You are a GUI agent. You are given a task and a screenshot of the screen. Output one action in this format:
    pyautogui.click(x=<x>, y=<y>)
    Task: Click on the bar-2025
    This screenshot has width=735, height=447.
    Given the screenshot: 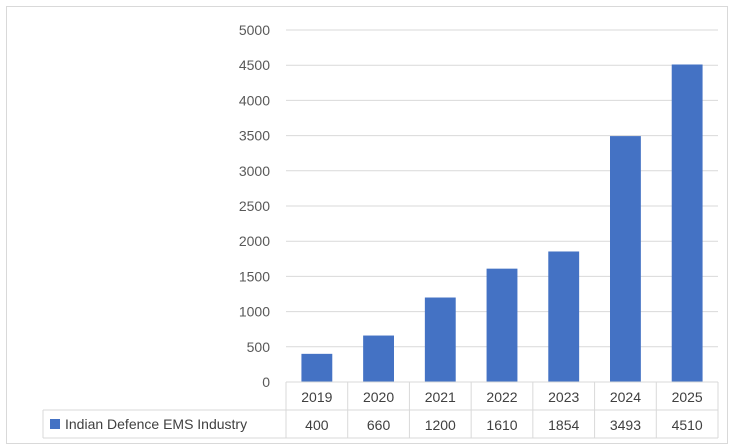 What is the action you would take?
    pyautogui.click(x=687, y=223)
    